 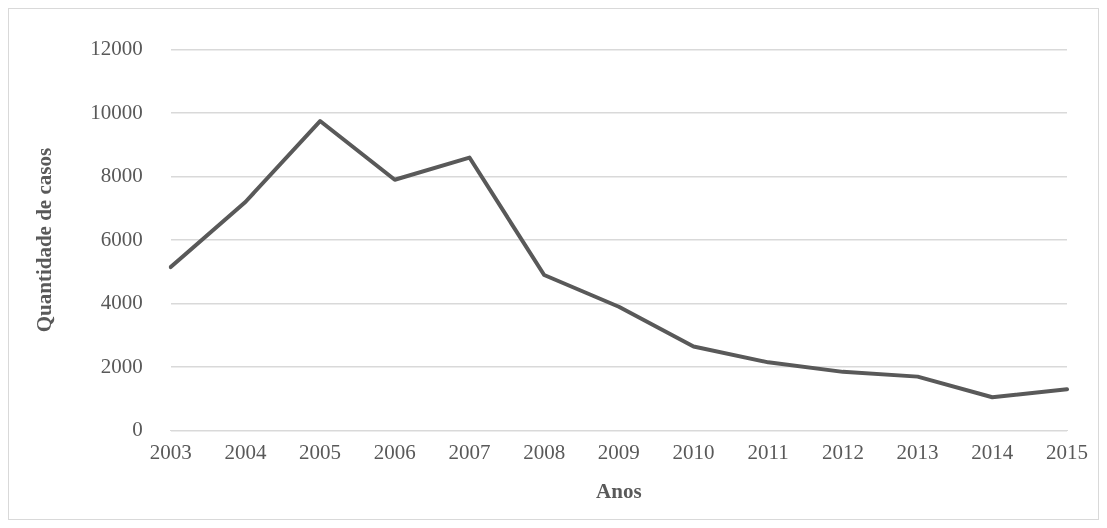 What do you see at coordinates (469, 451) in the screenshot?
I see `x-tick-label: 2007` at bounding box center [469, 451].